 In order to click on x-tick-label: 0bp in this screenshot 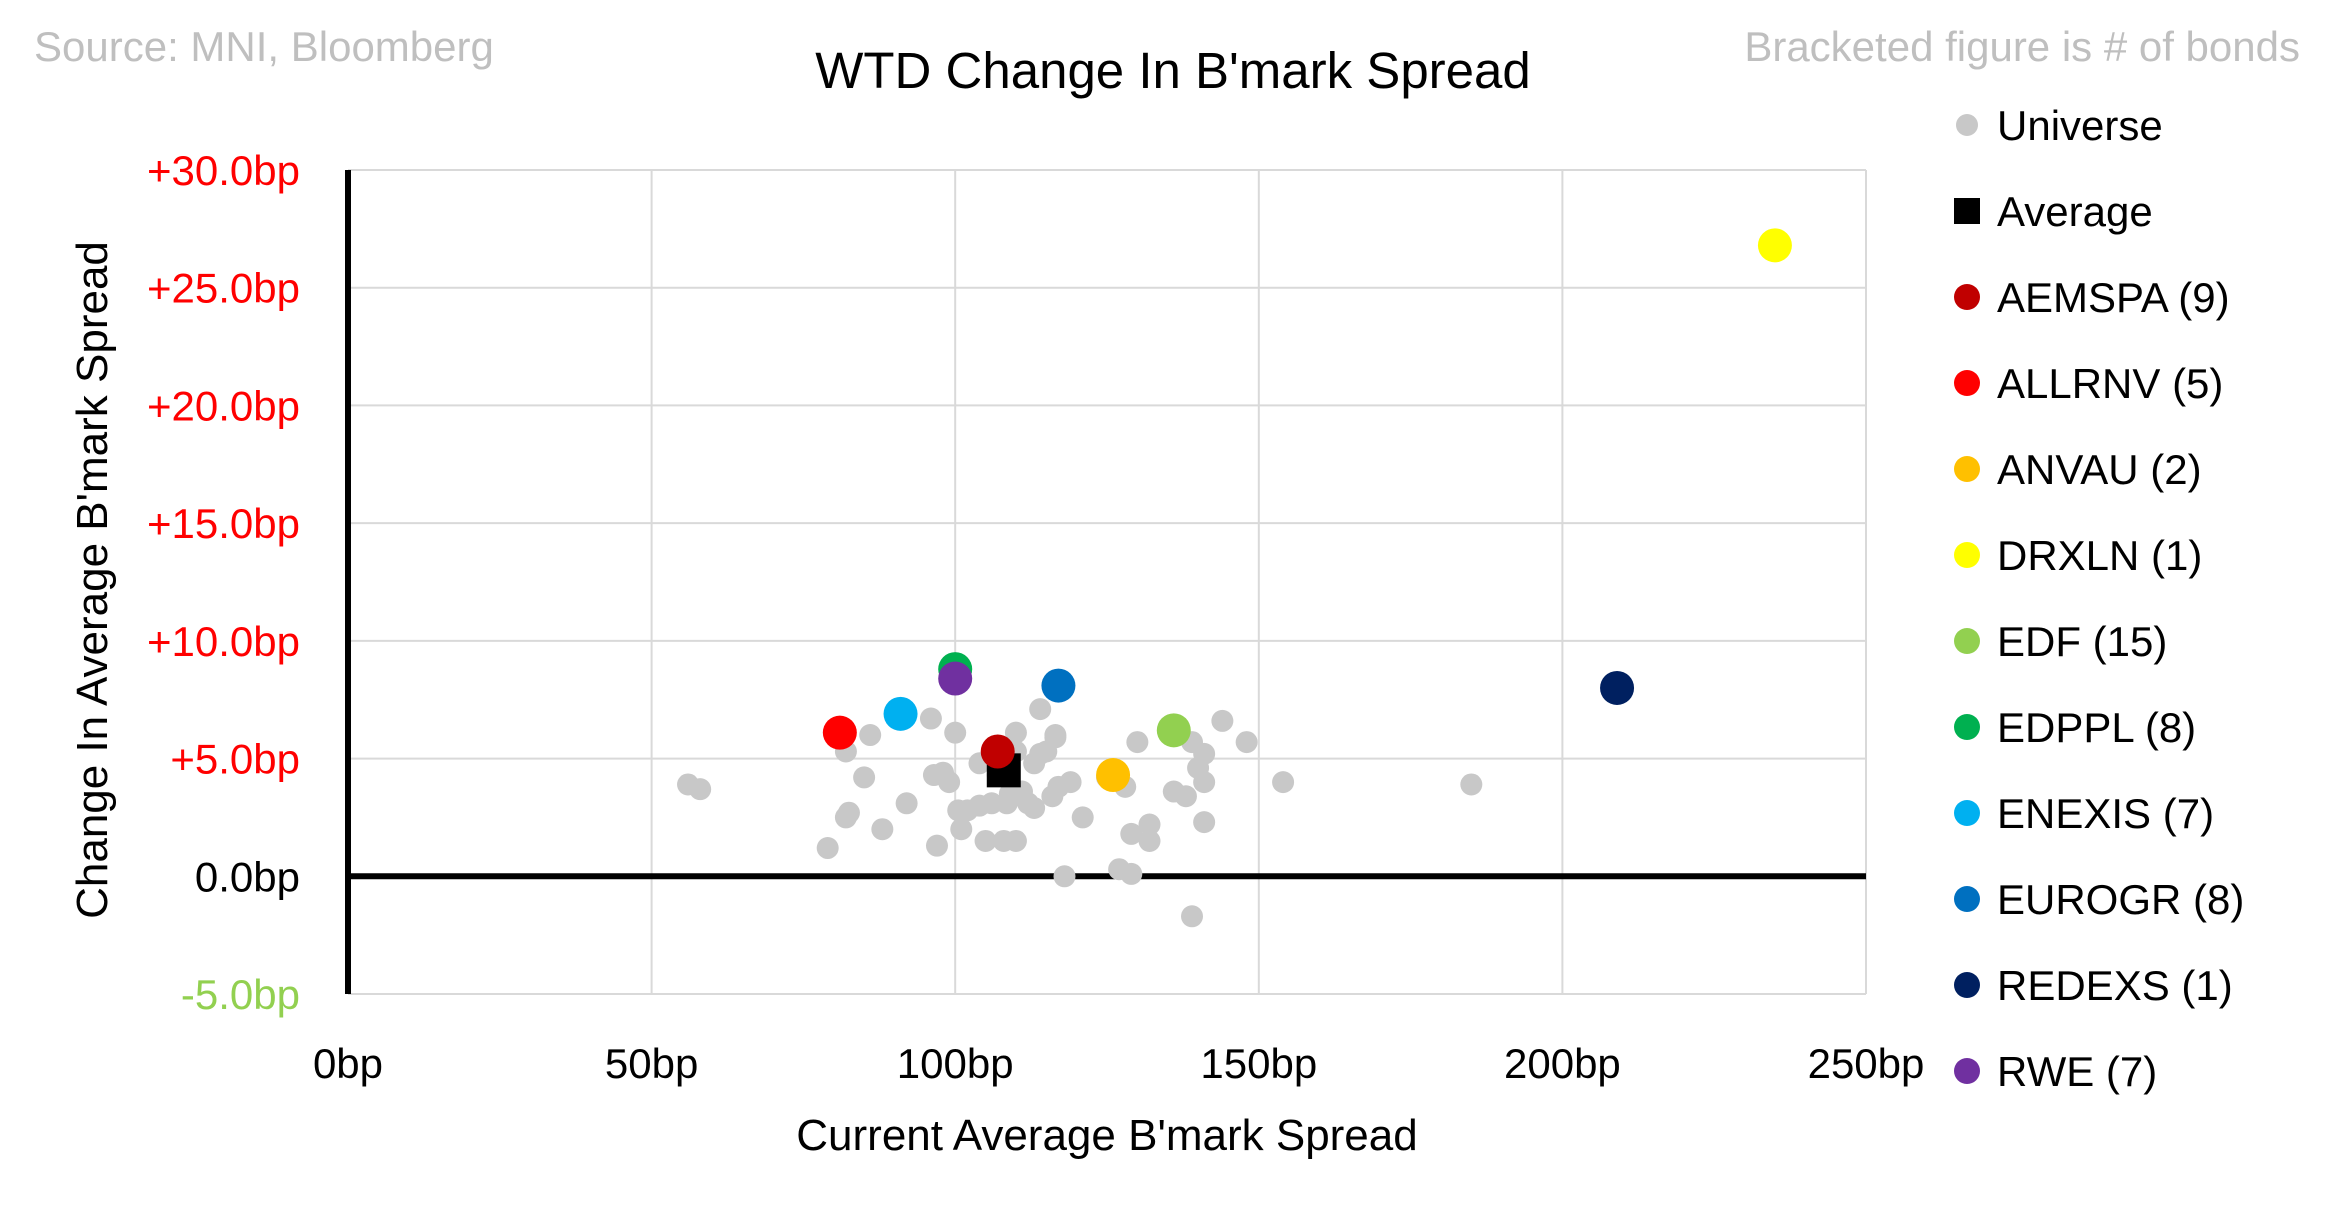, I will do `click(348, 1063)`.